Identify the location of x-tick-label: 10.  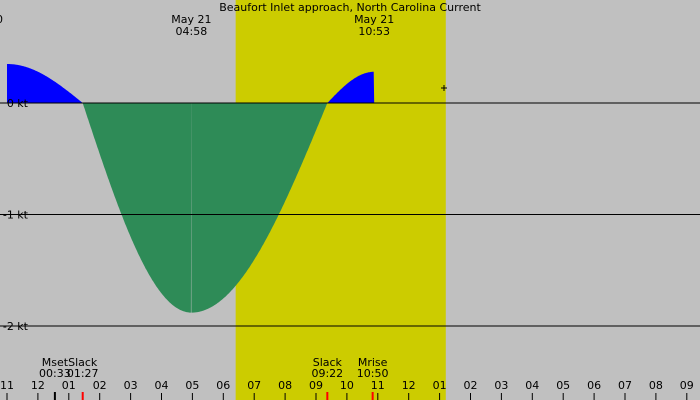
(347, 385).